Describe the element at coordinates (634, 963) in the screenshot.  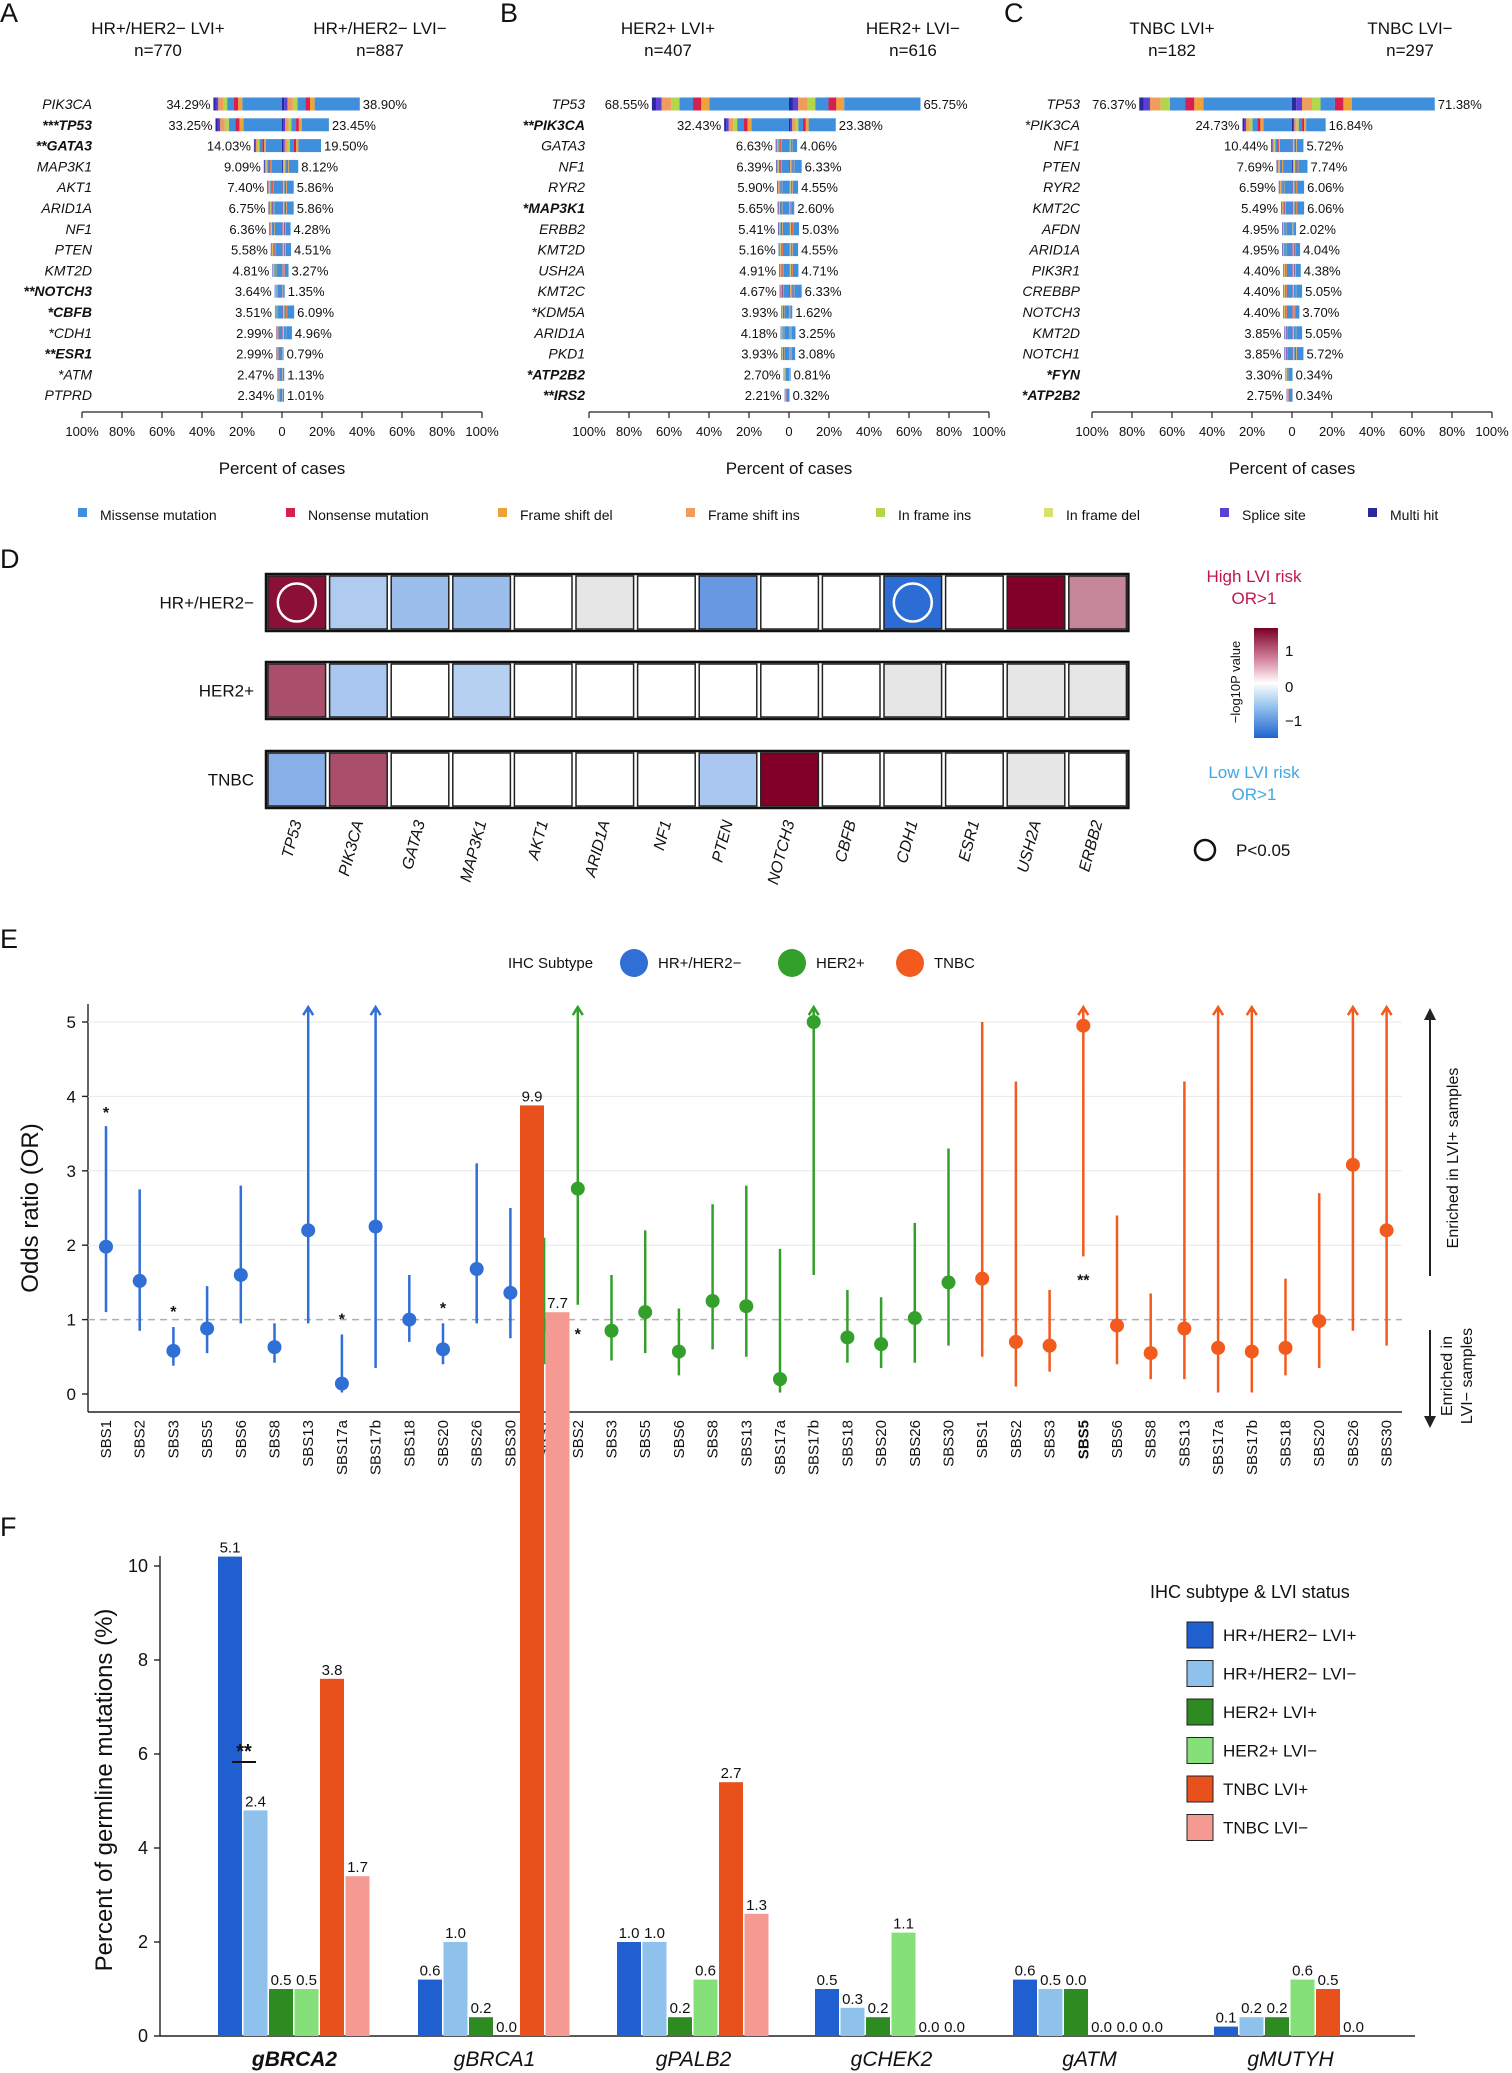
I see `legend-marker` at that location.